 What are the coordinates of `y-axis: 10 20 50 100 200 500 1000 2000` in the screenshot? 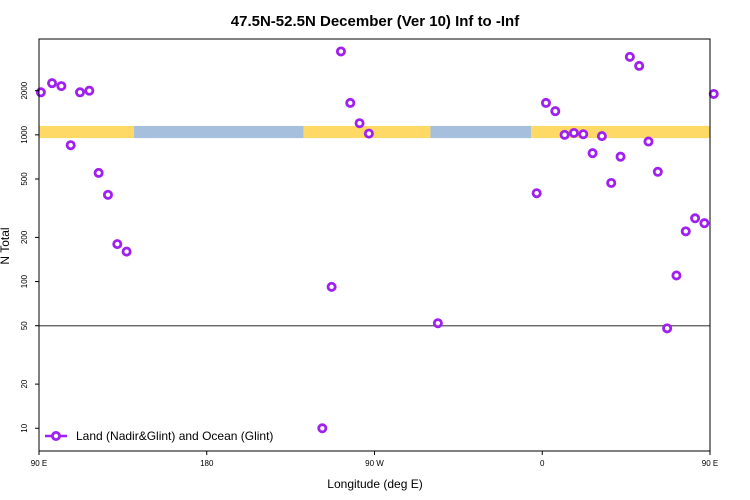 It's located at (29, 257).